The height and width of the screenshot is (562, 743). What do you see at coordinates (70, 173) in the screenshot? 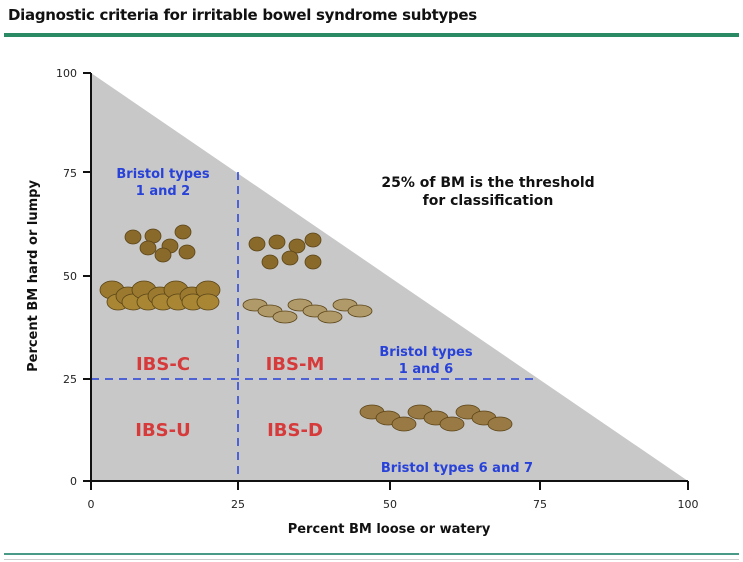
I see `y-tick: 75` at bounding box center [70, 173].